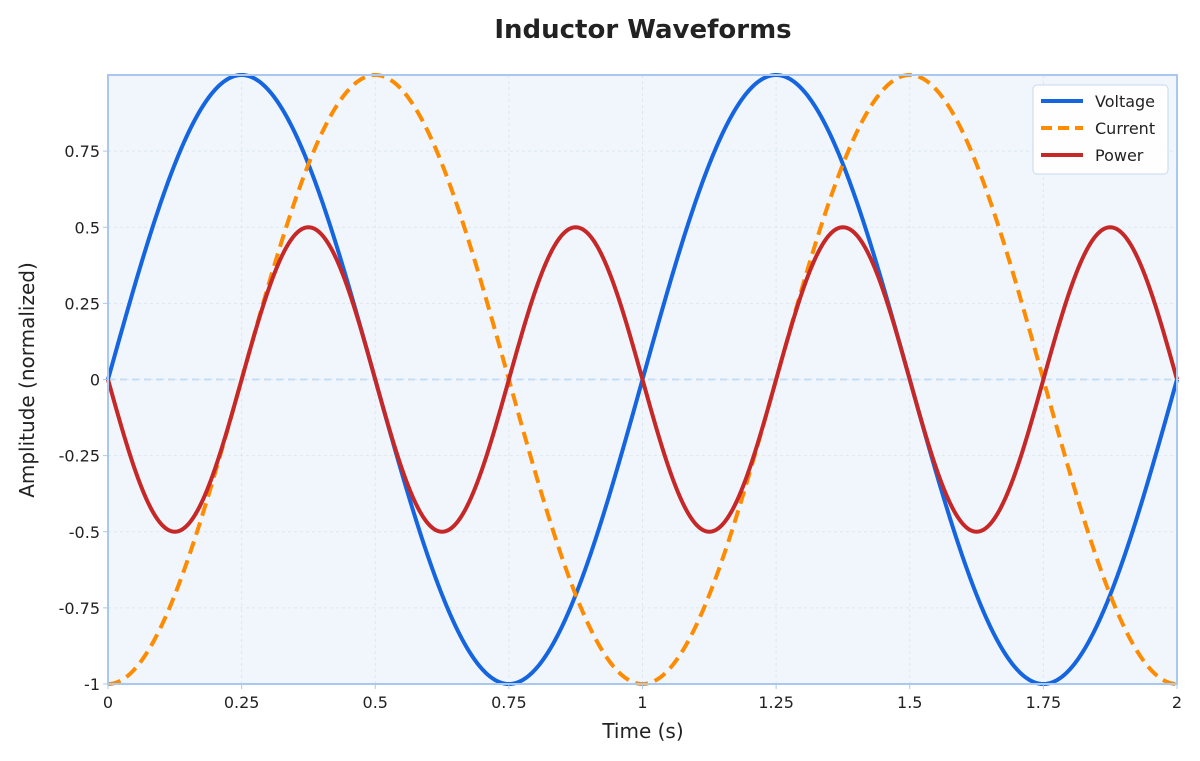  Describe the element at coordinates (27, 380) in the screenshot. I see `y-axis-label: Amplitude (normalized)` at that location.